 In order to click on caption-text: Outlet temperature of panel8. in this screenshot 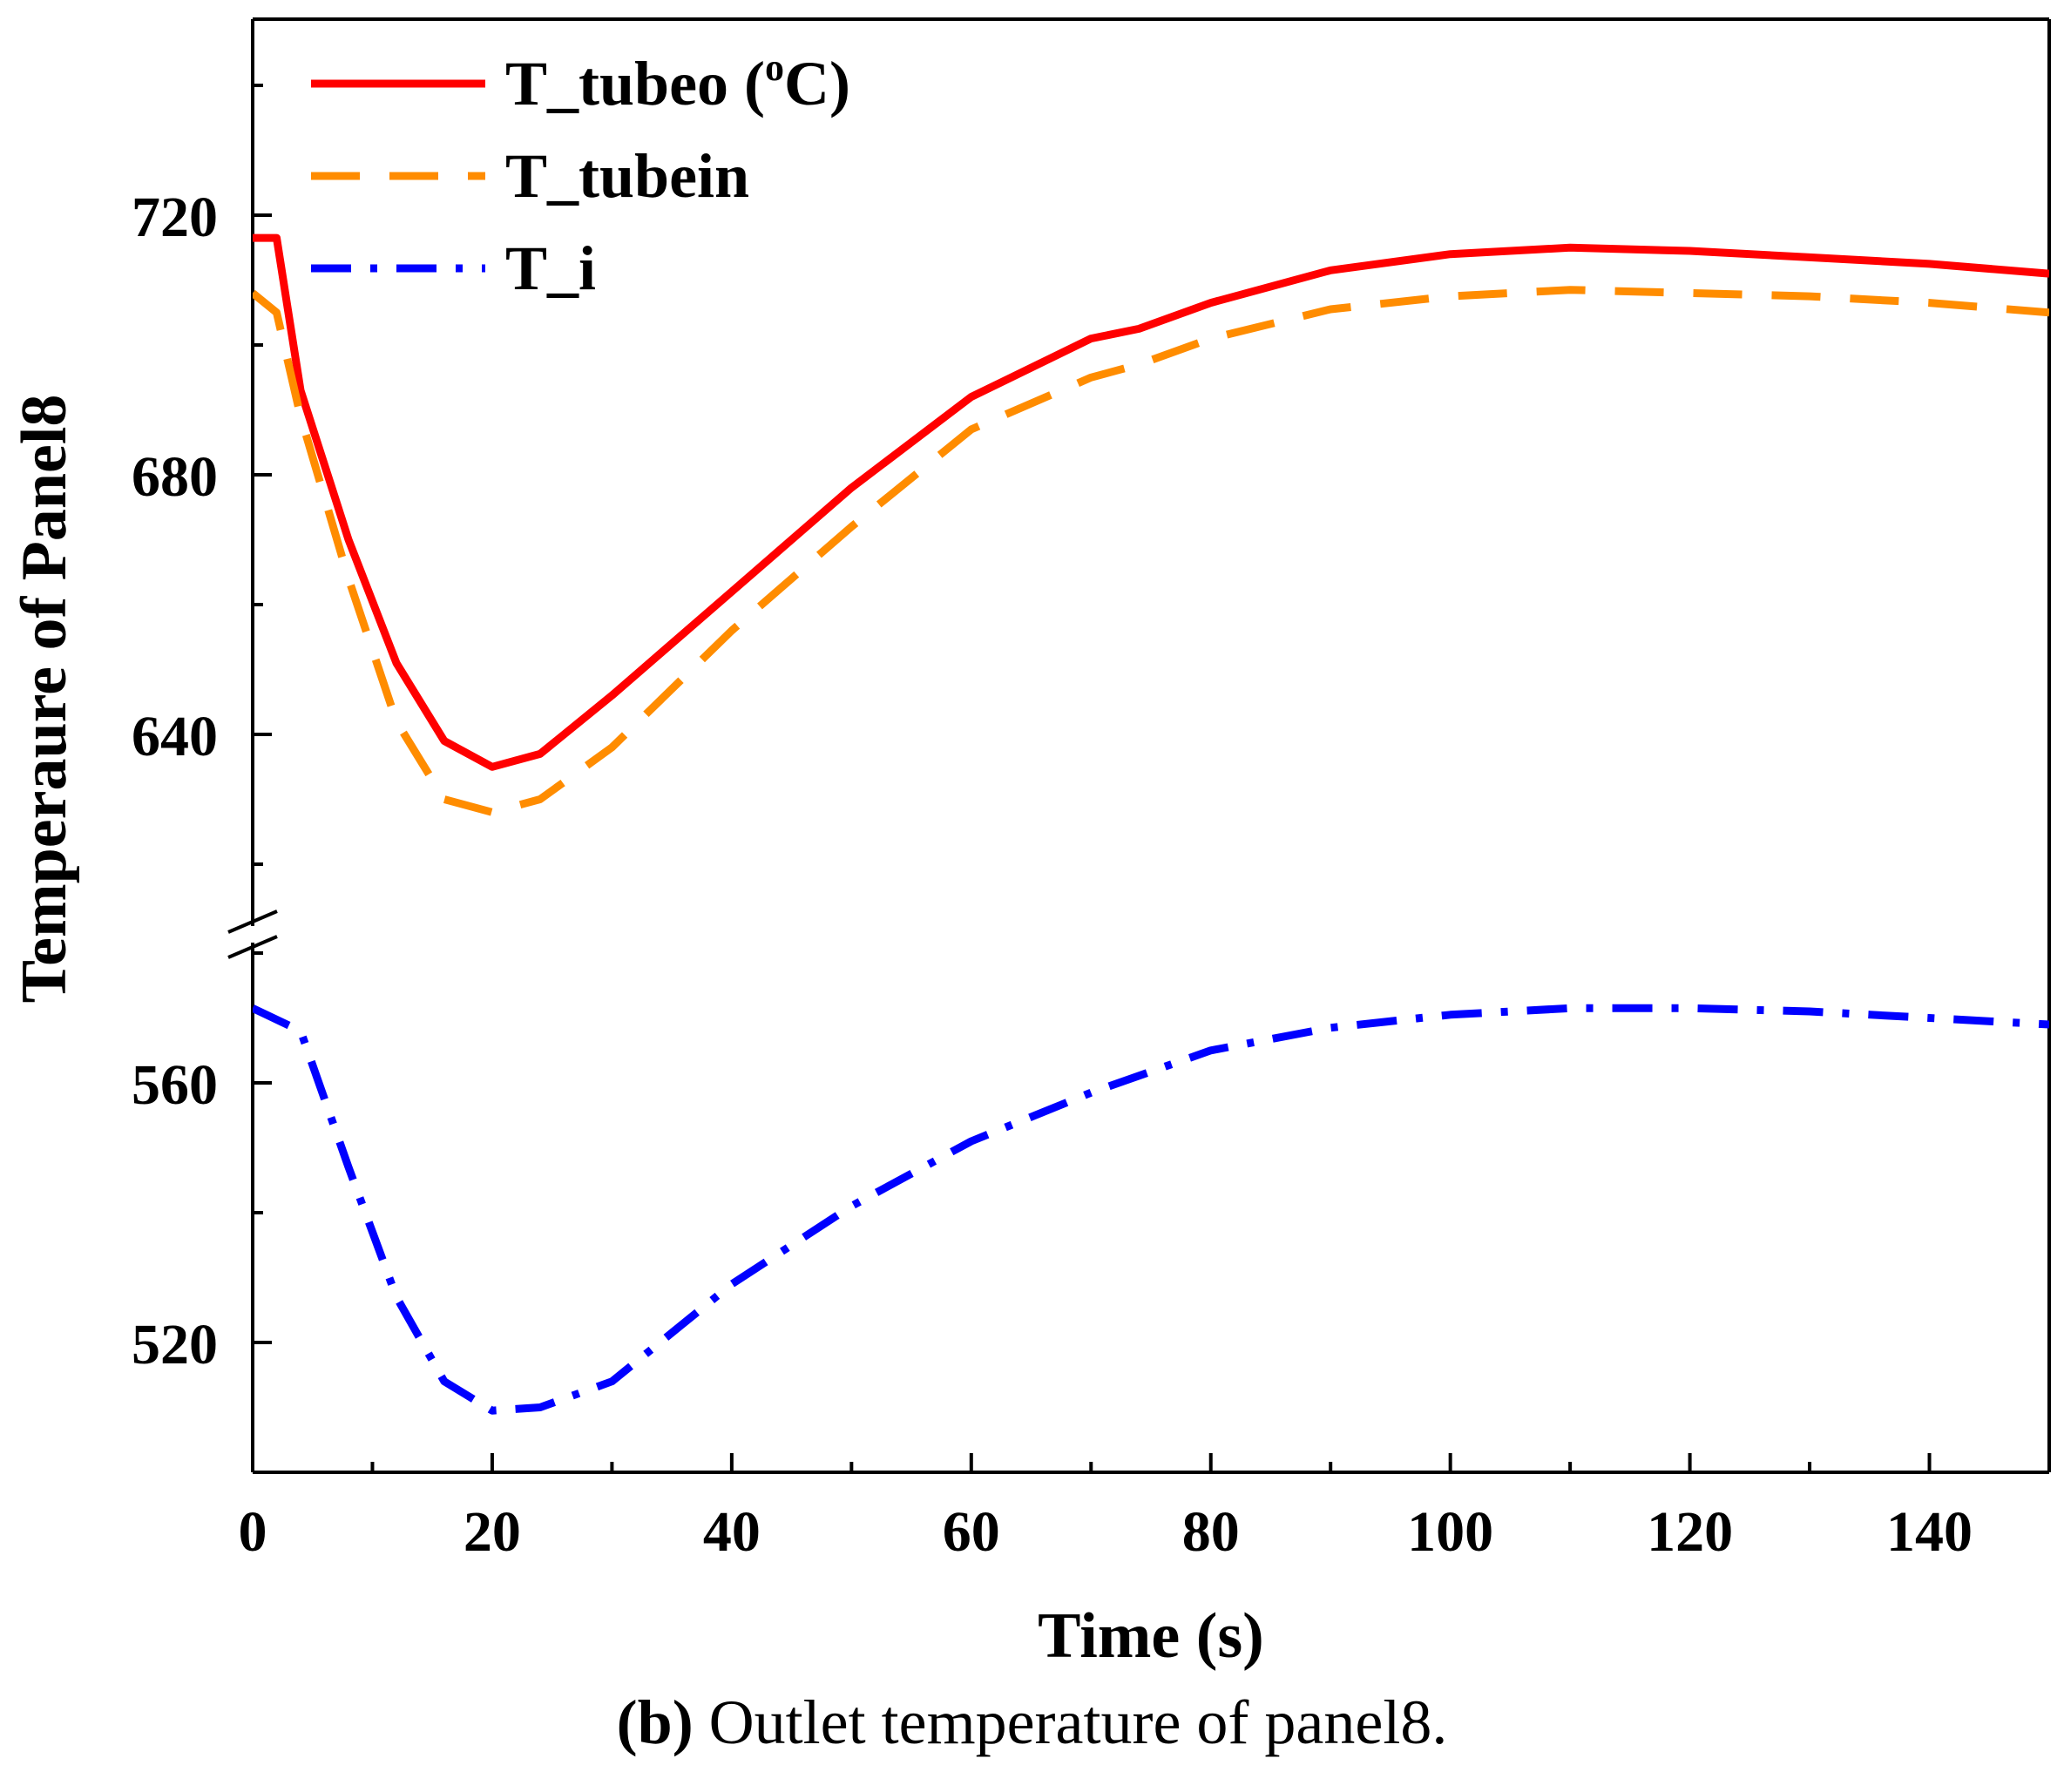, I will do `click(1070, 1722)`.